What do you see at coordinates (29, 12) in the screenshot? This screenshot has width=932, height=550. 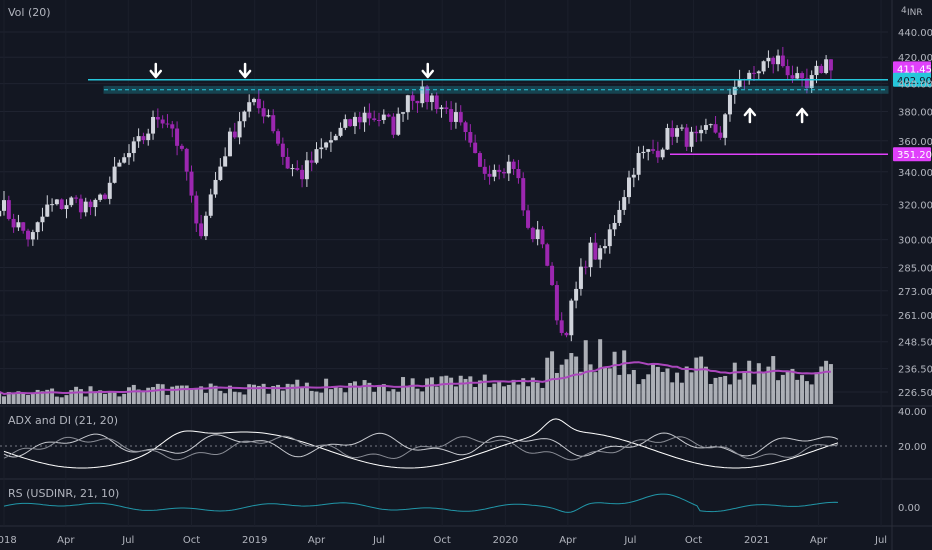 I see `volume-pane-label: Vol (20)` at bounding box center [29, 12].